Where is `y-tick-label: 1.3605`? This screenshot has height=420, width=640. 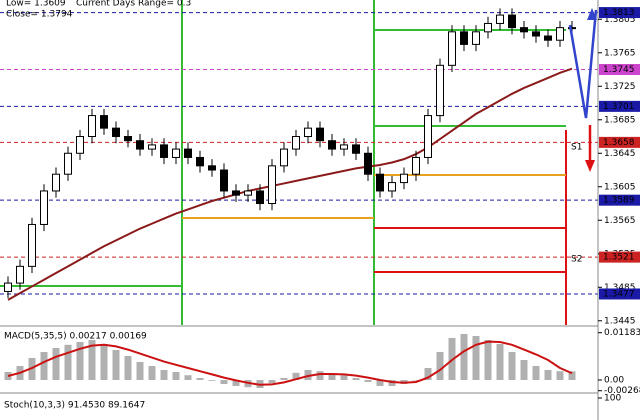
y-tick-label: 1.3605 is located at coordinates (620, 187).